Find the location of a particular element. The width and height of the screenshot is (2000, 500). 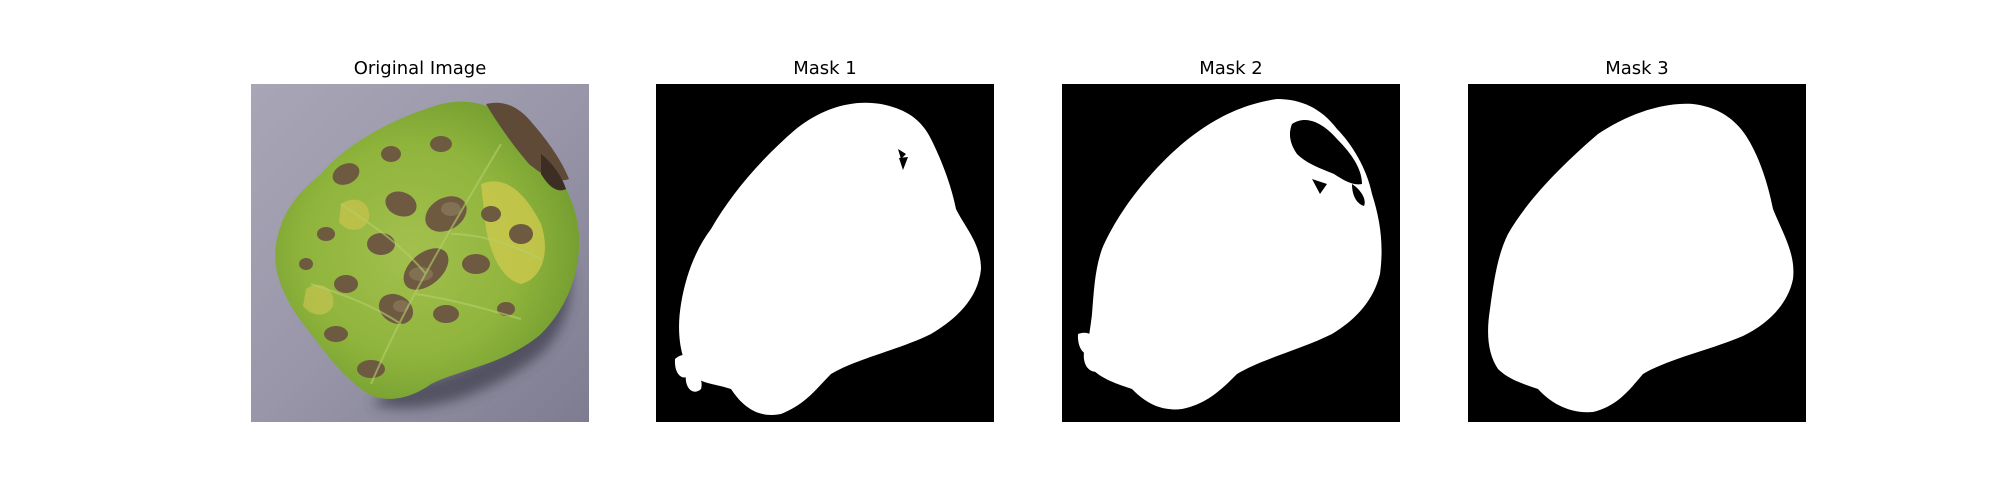

leaf-photo is located at coordinates (420, 253).